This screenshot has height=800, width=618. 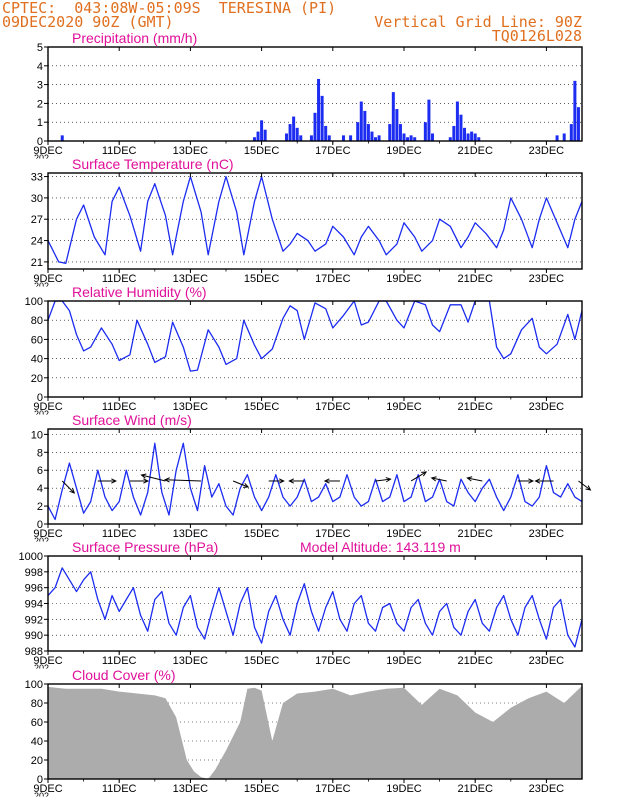 I want to click on rh-xtick-label: 9DEC, so click(x=47, y=407).